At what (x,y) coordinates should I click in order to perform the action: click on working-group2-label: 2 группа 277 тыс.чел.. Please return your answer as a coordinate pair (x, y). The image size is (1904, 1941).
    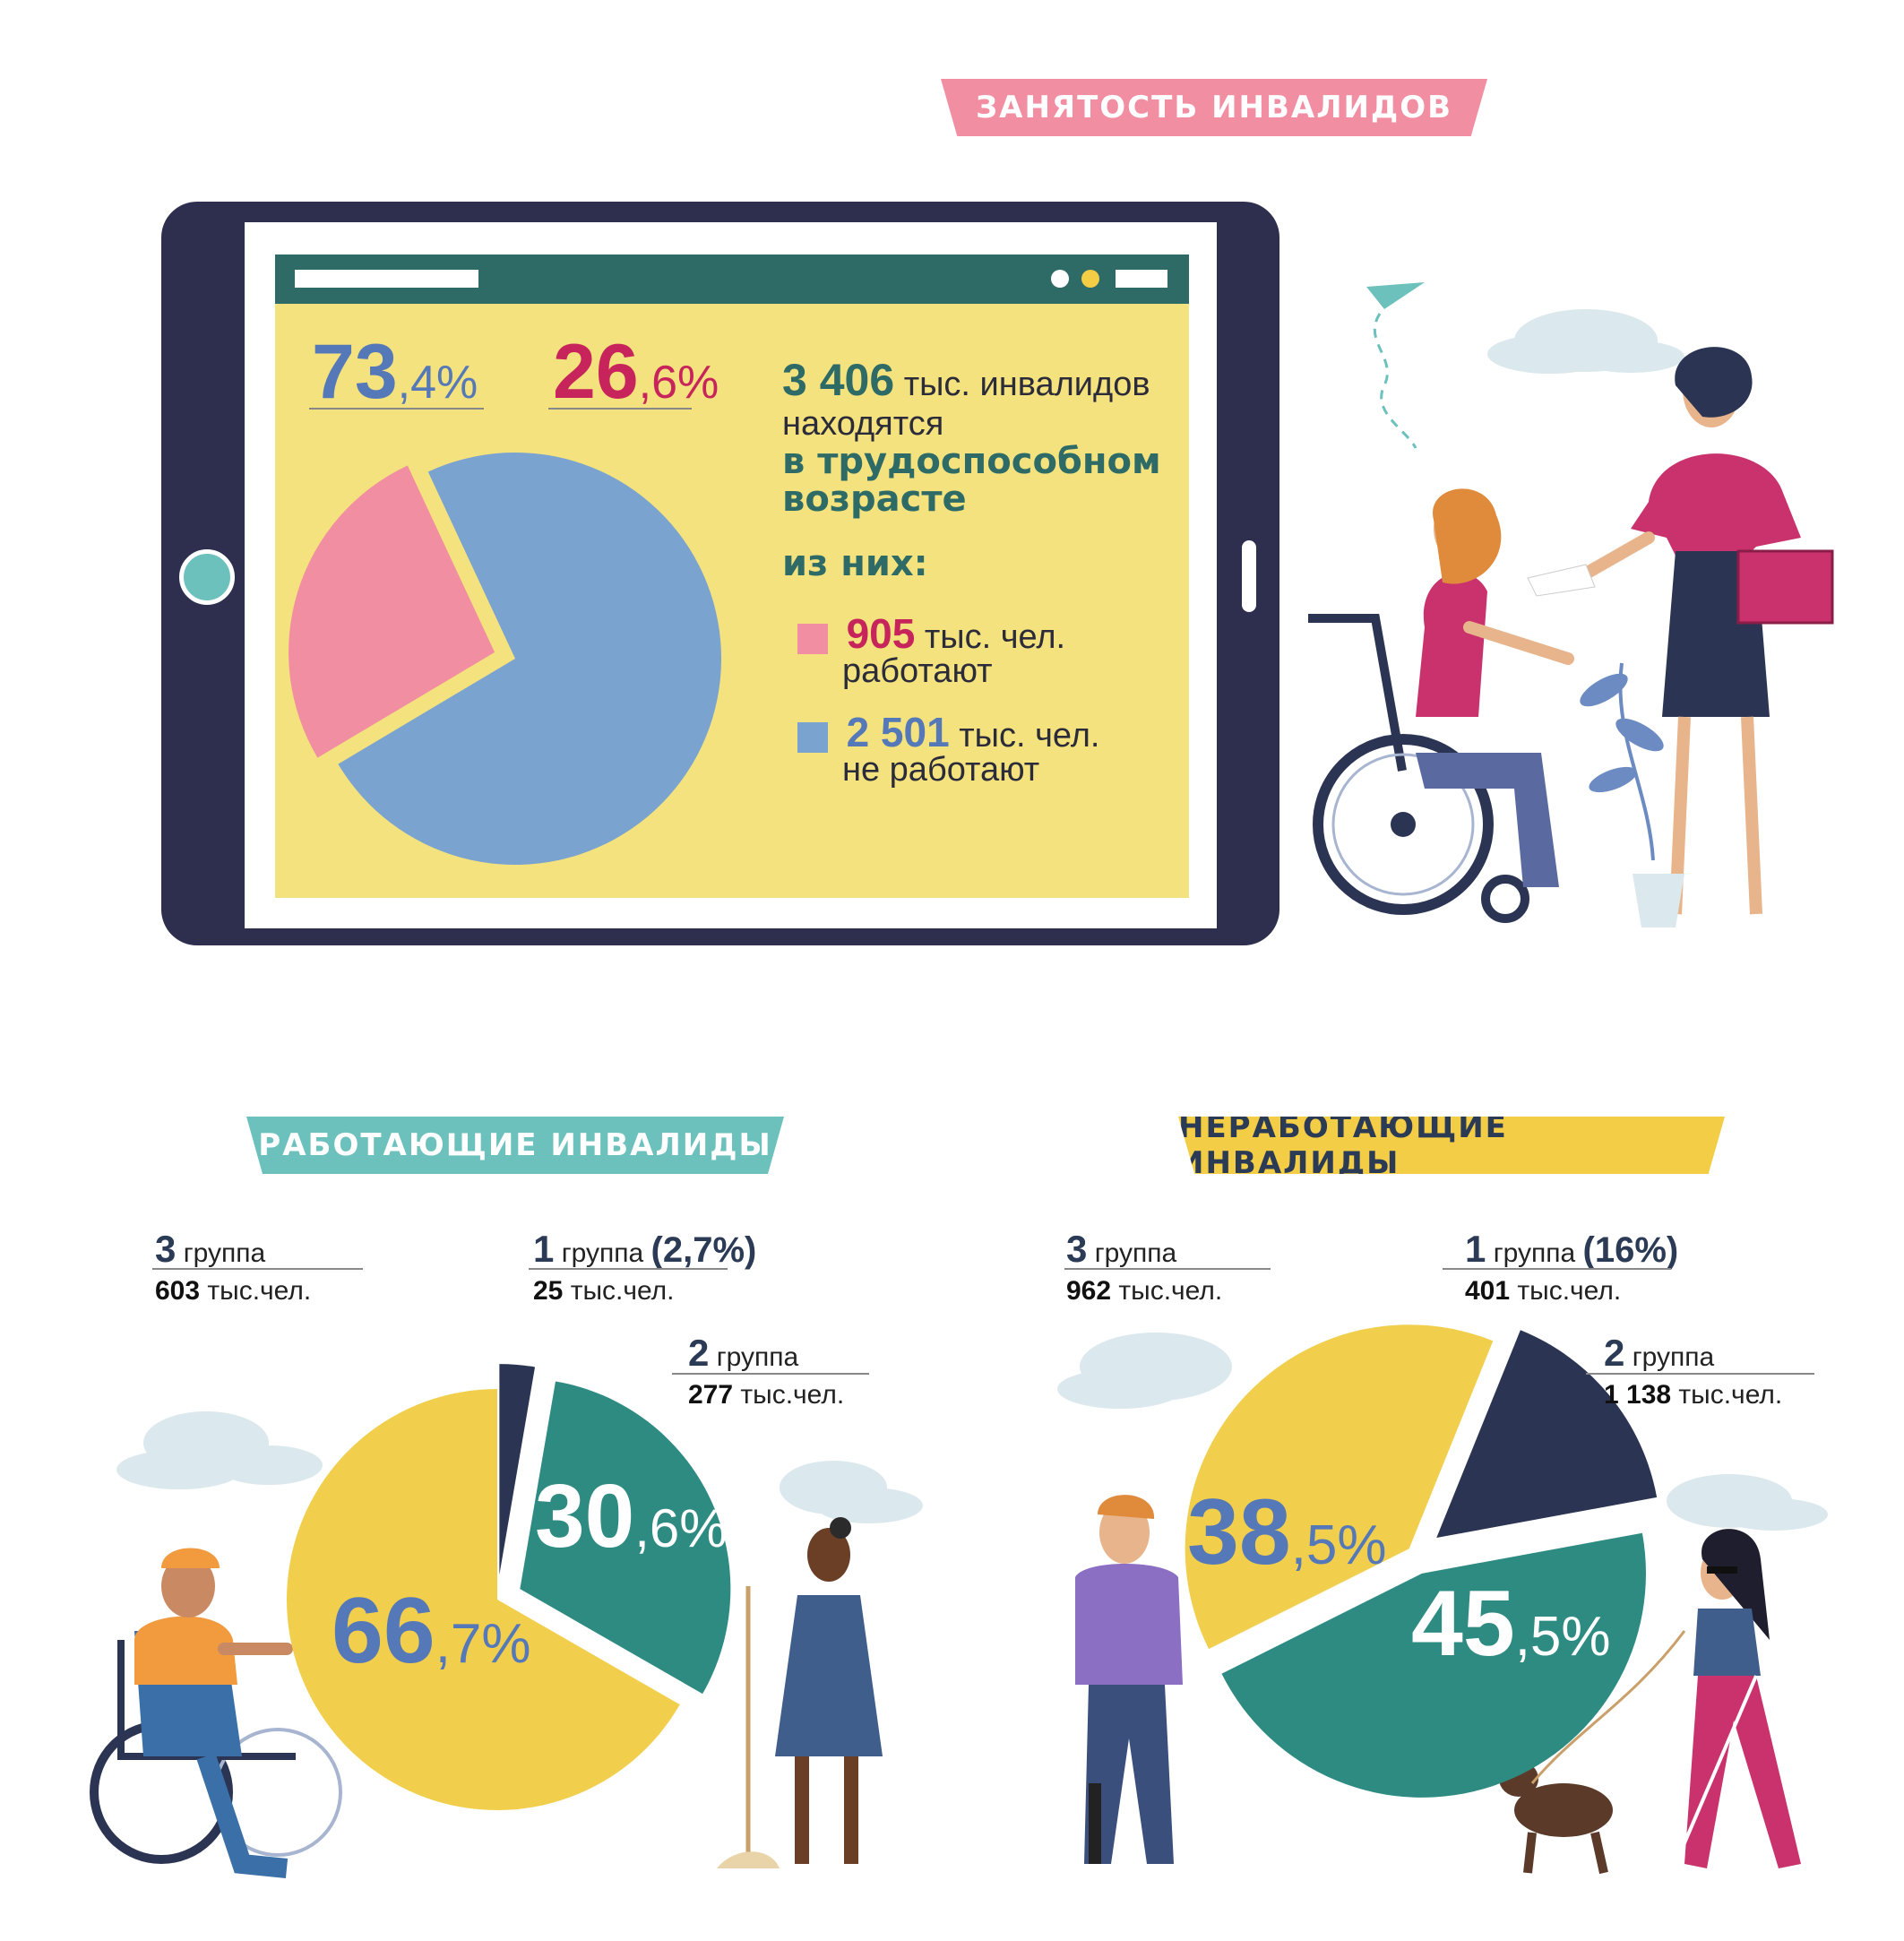
    Looking at the image, I should click on (766, 1371).